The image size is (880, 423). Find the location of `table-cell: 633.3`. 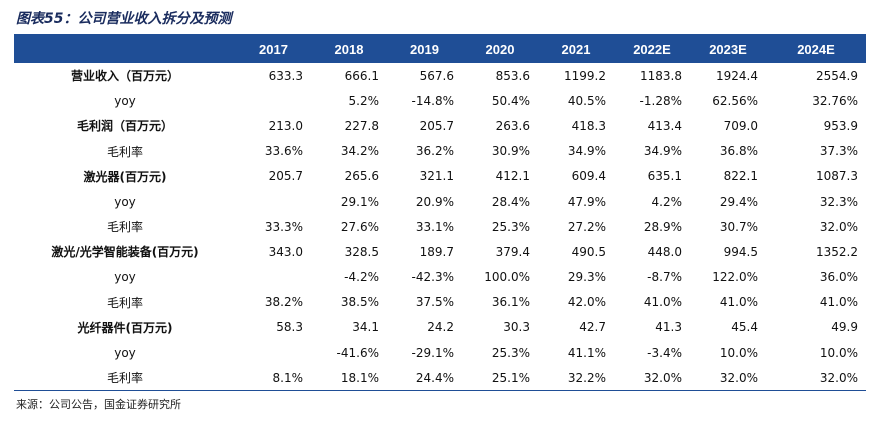

table-cell: 633.3 is located at coordinates (285, 75).